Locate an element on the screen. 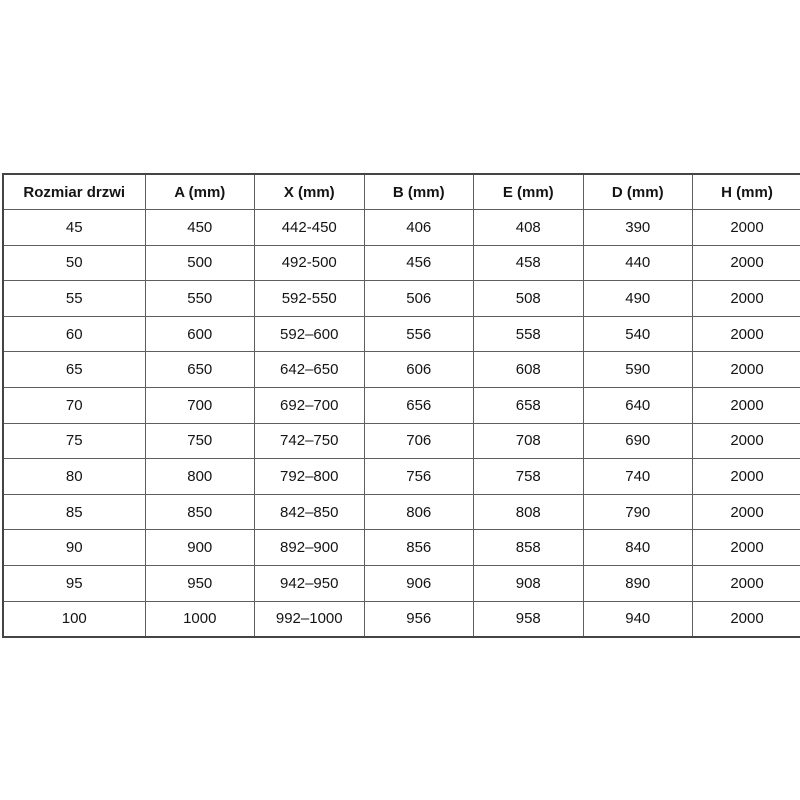  table-cell: 590 is located at coordinates (637, 369).